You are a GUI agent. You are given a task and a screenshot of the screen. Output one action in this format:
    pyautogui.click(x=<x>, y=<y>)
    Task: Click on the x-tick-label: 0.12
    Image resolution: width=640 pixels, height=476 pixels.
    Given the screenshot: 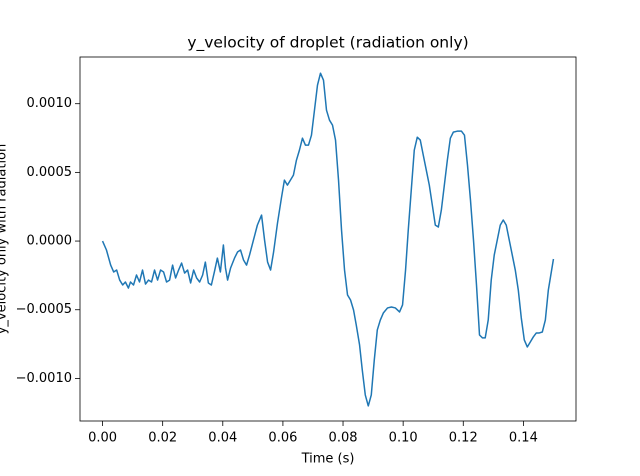 What is the action you would take?
    pyautogui.click(x=463, y=438)
    